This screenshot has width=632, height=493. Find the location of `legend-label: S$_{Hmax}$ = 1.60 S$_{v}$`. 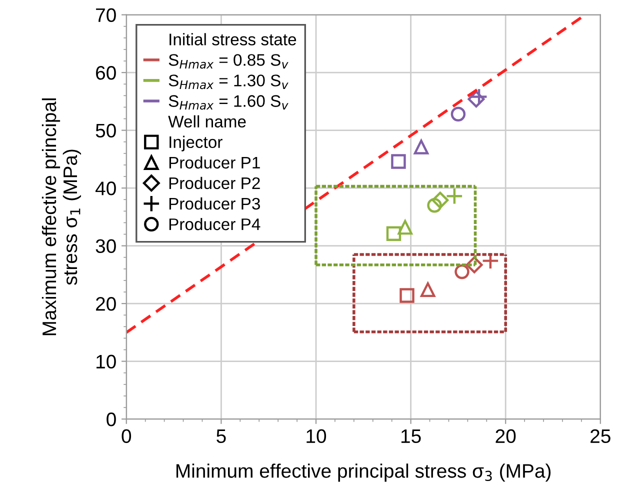

legend-label: S$_{Hmax}$ = 1.60 S$_{v}$ is located at coordinates (228, 102).